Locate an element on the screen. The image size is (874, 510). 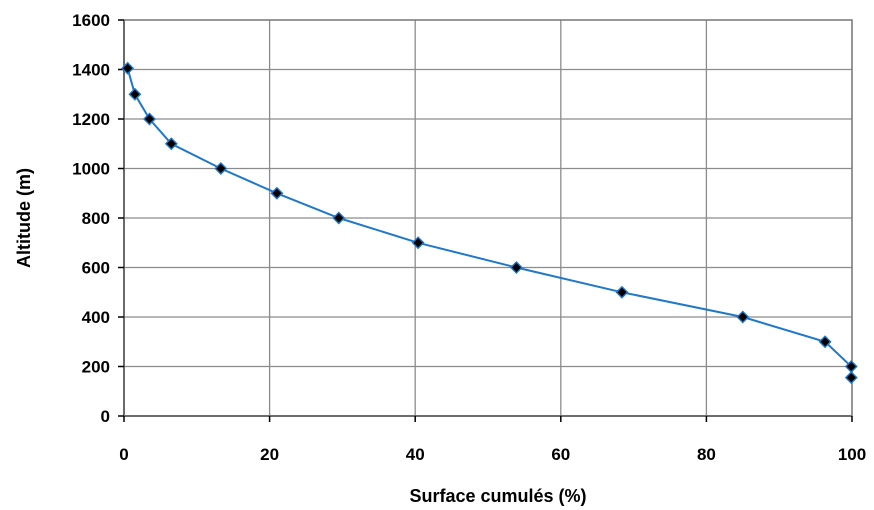
y-tick-label: 400 is located at coordinates (96, 317).